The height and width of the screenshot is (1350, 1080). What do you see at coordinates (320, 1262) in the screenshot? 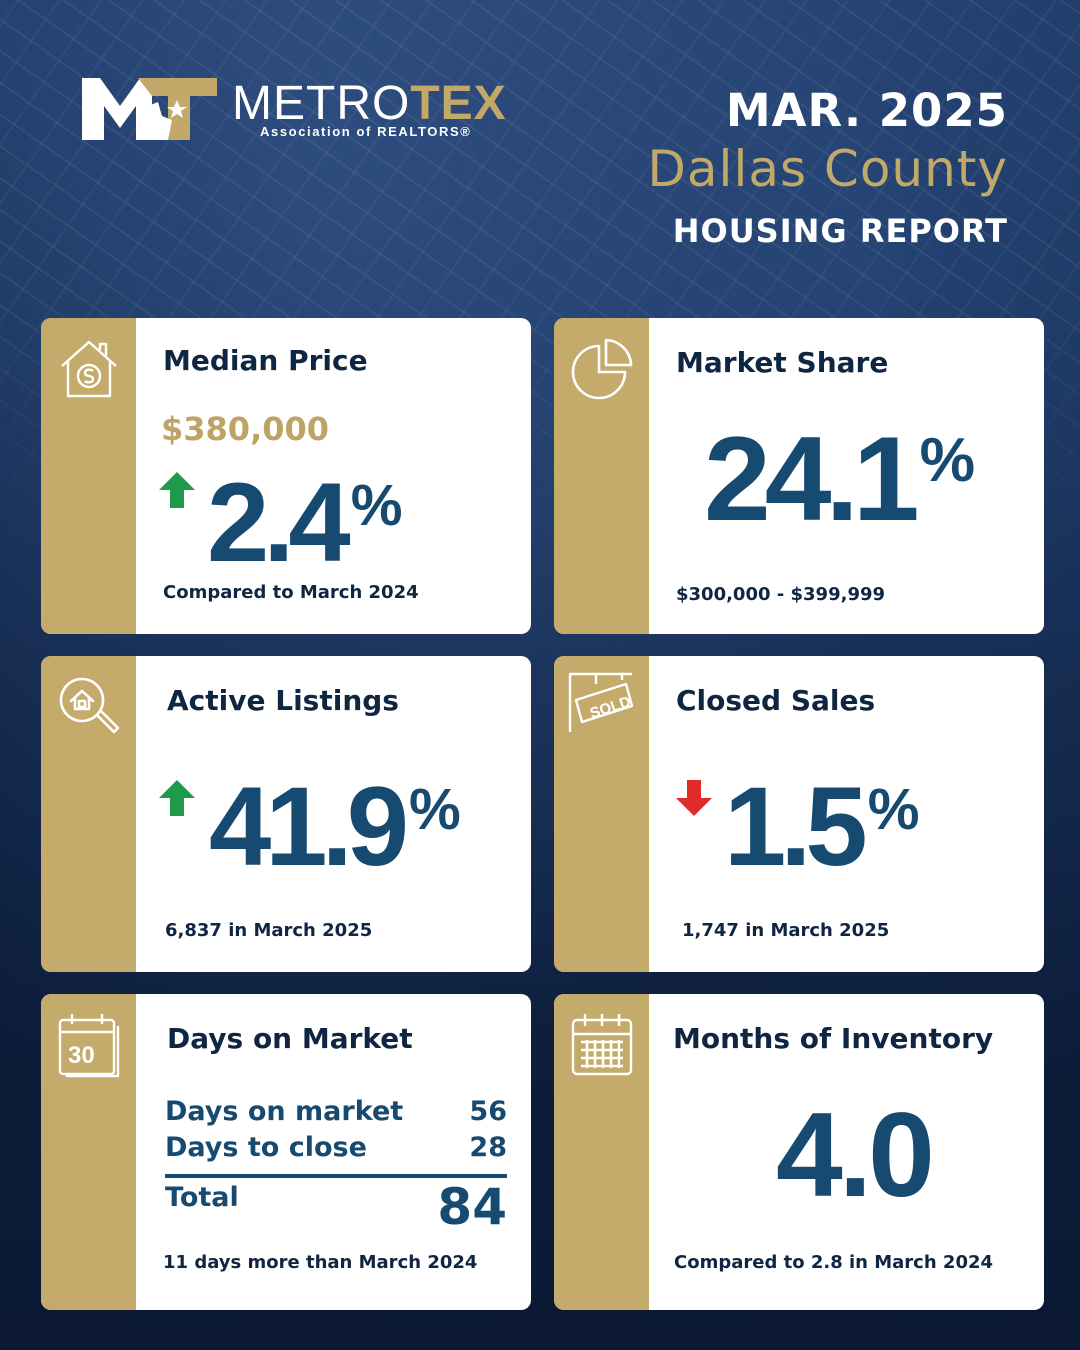
I see `days-on-market-note: 11 days more than March 2024` at bounding box center [320, 1262].